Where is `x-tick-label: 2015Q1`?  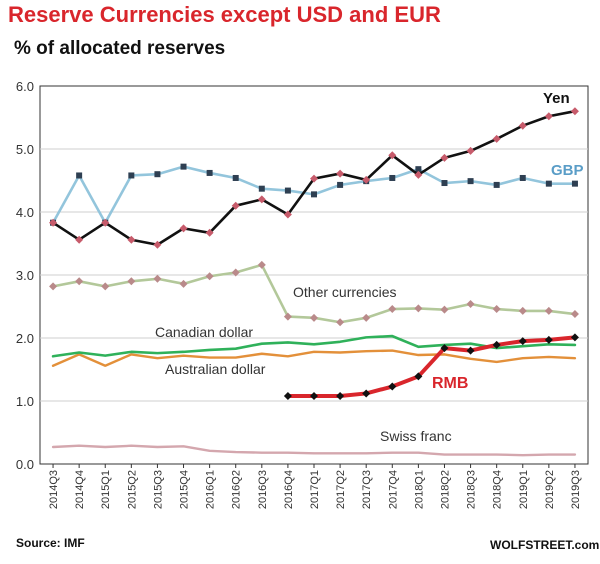 x-tick-label: 2015Q1 is located at coordinates (106, 489).